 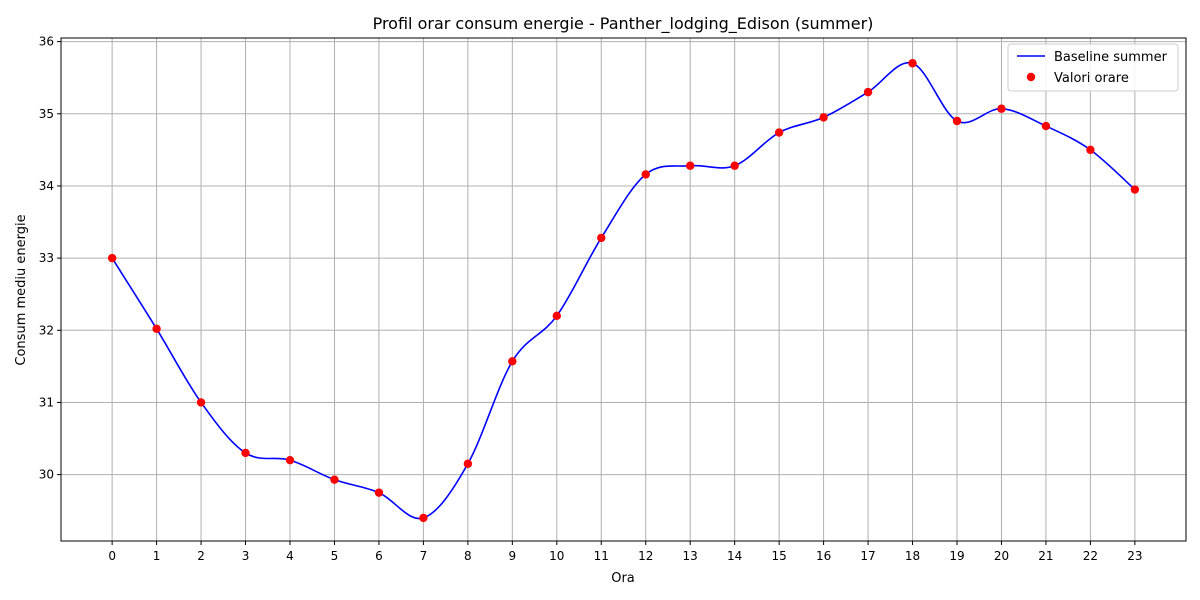 I want to click on x-tick-label: 13, so click(x=690, y=556).